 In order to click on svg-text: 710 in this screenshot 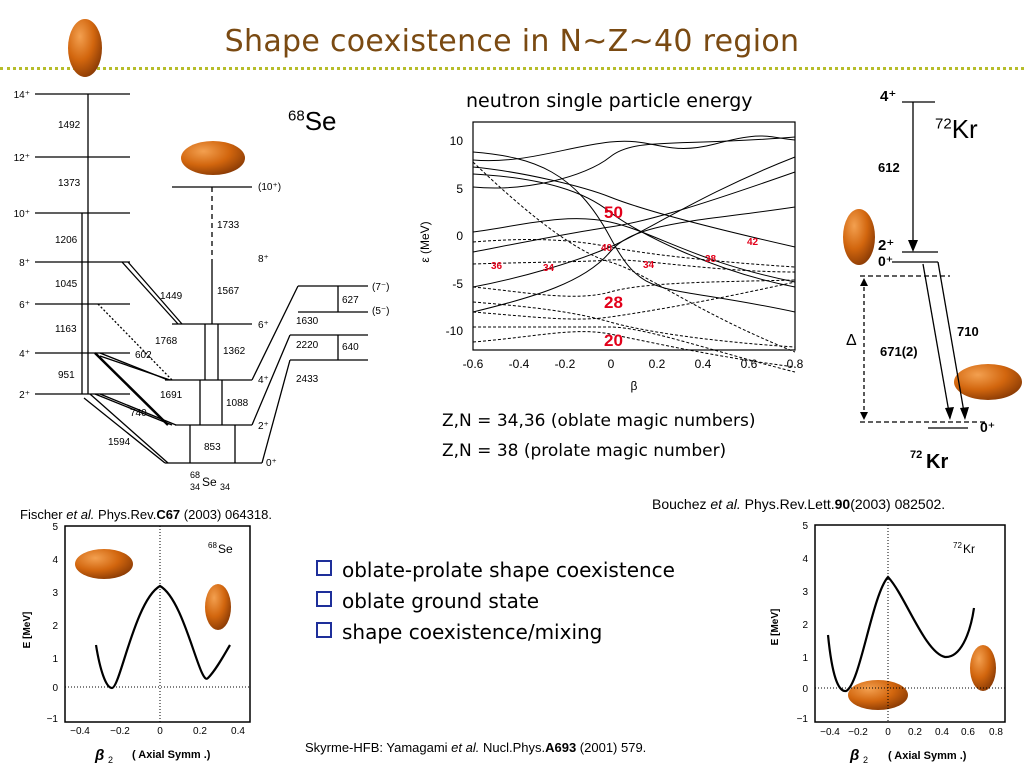, I will do `click(968, 331)`.